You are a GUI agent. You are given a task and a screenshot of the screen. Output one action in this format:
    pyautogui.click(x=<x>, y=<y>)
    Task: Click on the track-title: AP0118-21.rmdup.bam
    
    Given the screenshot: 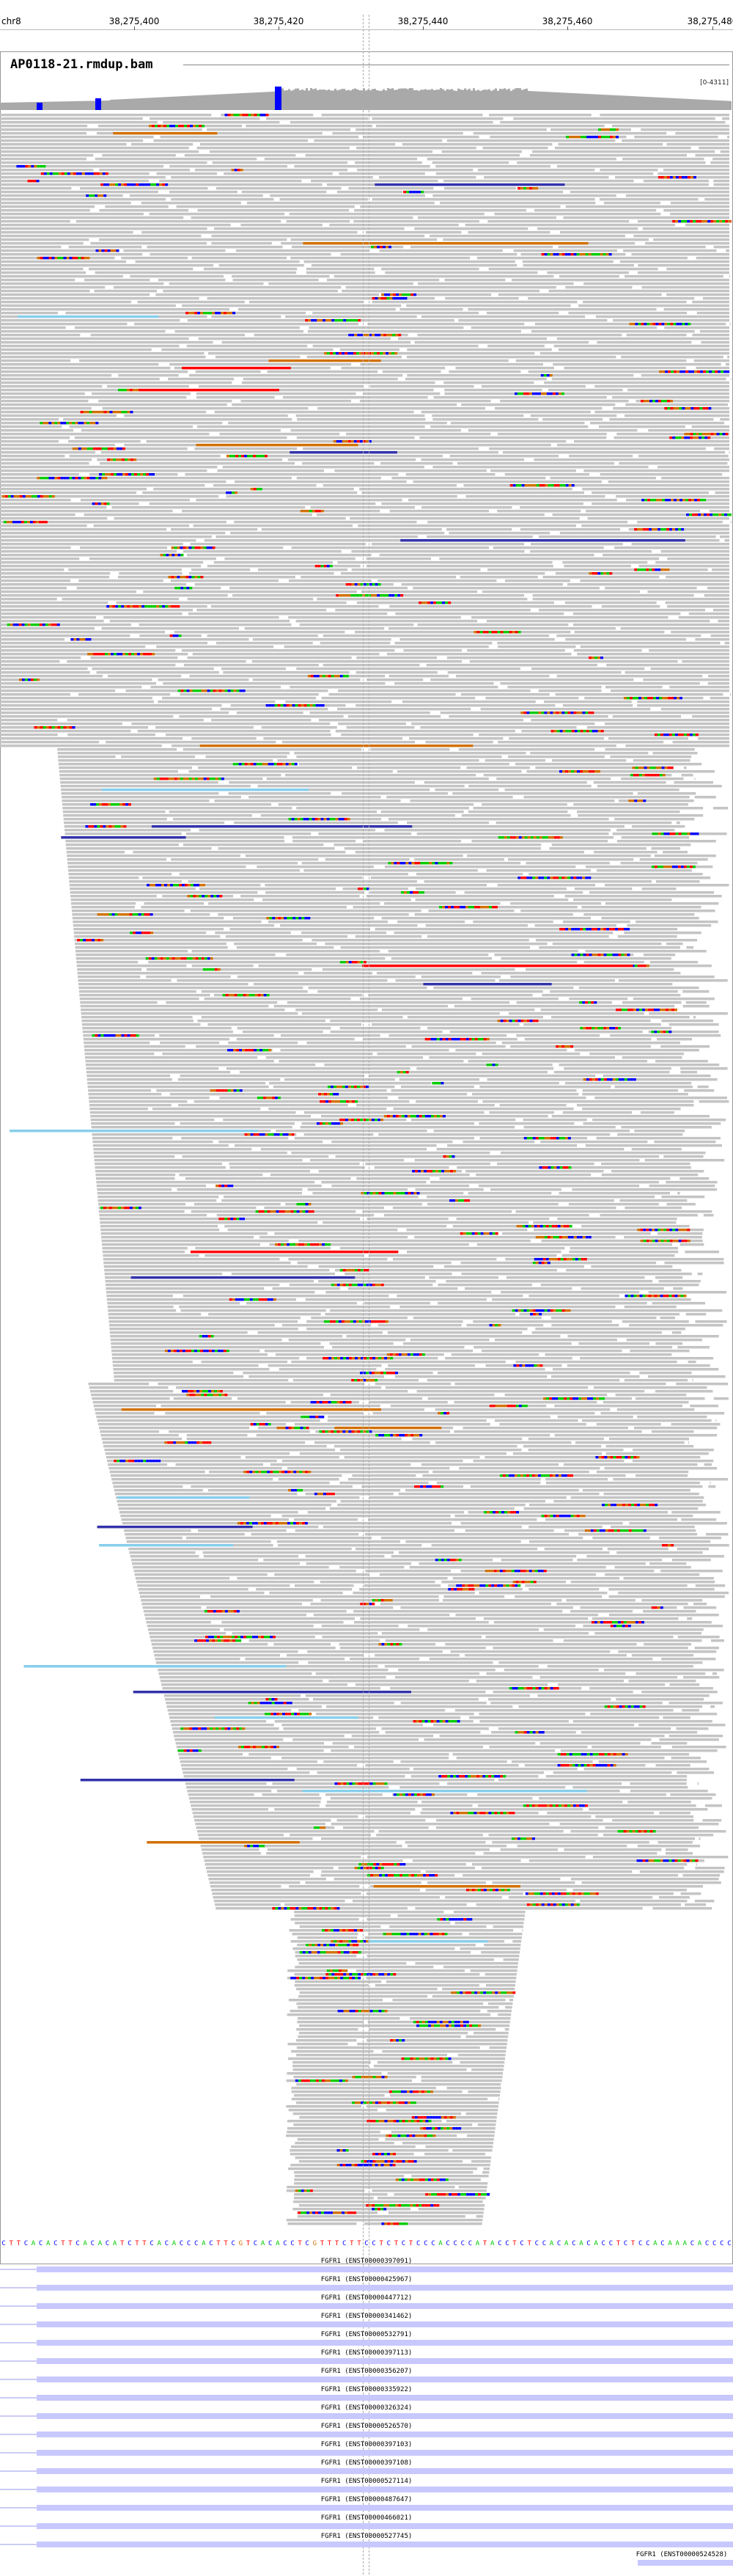 What is the action you would take?
    pyautogui.click(x=82, y=64)
    